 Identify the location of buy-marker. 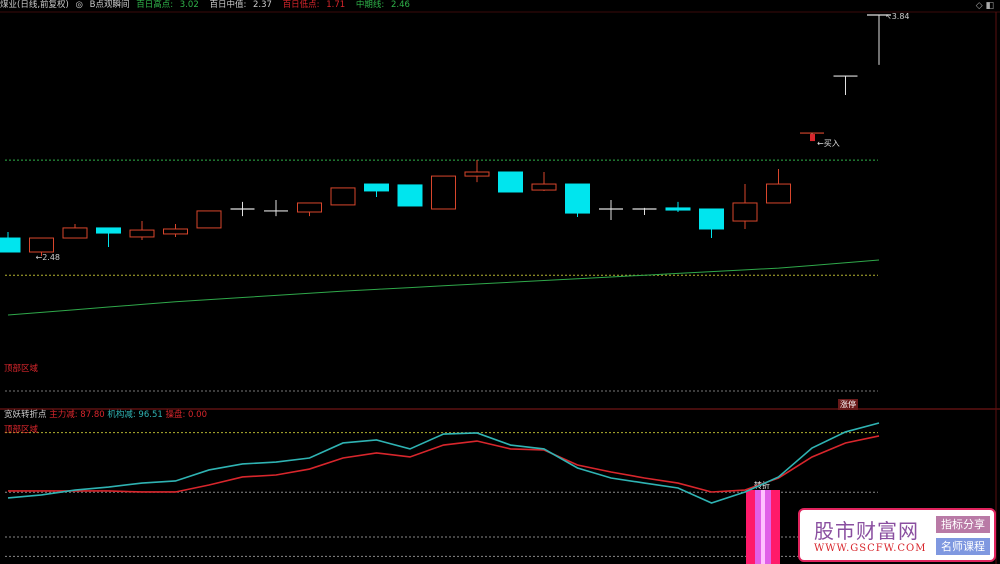
(812, 138).